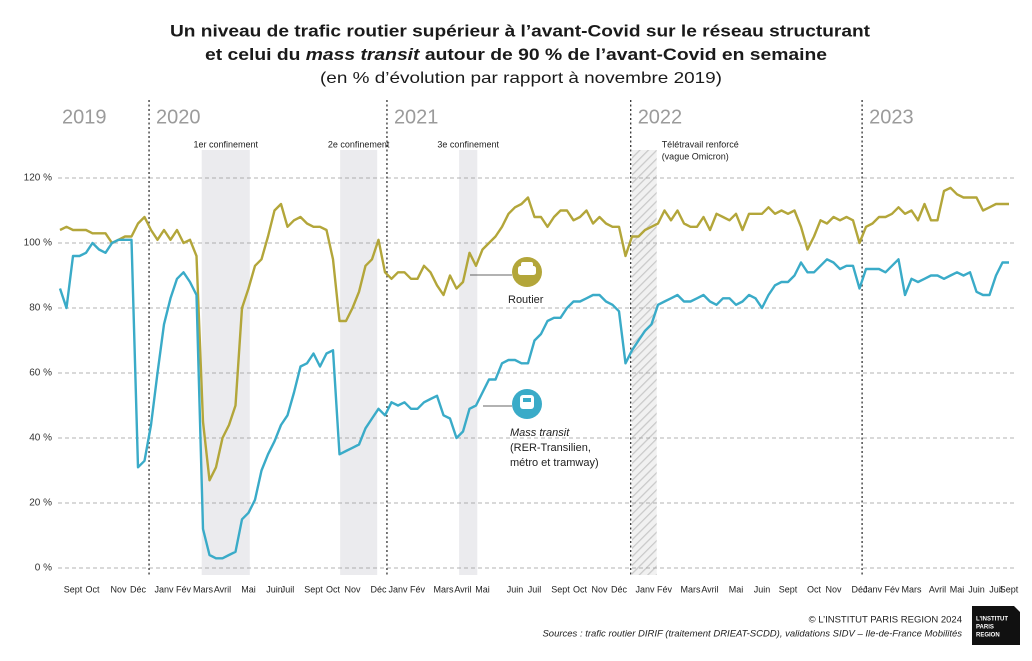 Image resolution: width=1032 pixels, height=661 pixels. Describe the element at coordinates (416, 117) in the screenshot. I see `year-label: 2021` at that location.